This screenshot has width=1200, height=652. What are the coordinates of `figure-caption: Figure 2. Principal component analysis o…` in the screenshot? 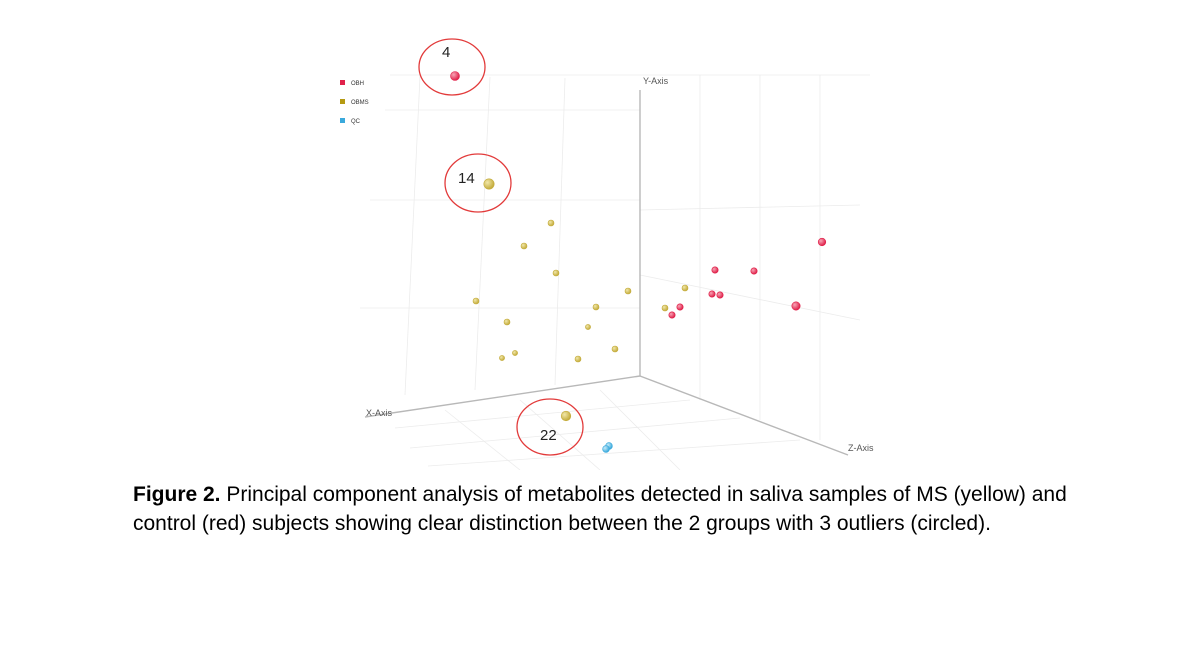 It's located at (608, 509).